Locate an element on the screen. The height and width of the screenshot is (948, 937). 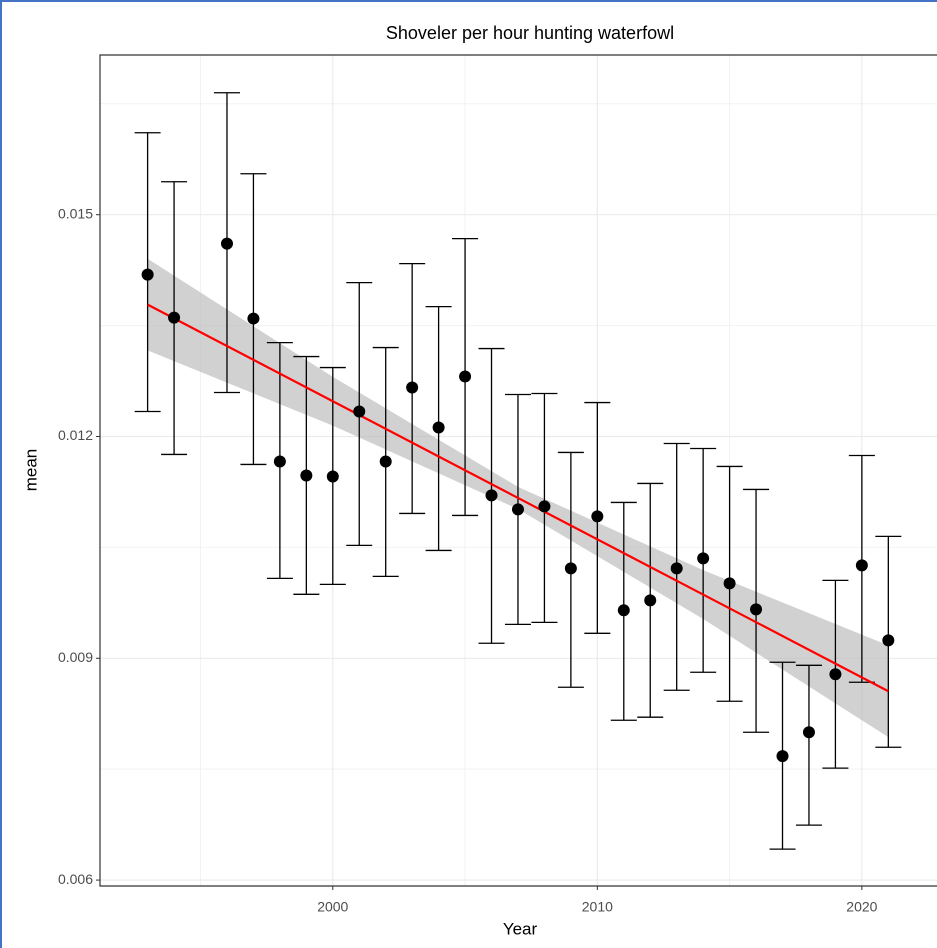
y-tick-label: 0.009 is located at coordinates (75, 657).